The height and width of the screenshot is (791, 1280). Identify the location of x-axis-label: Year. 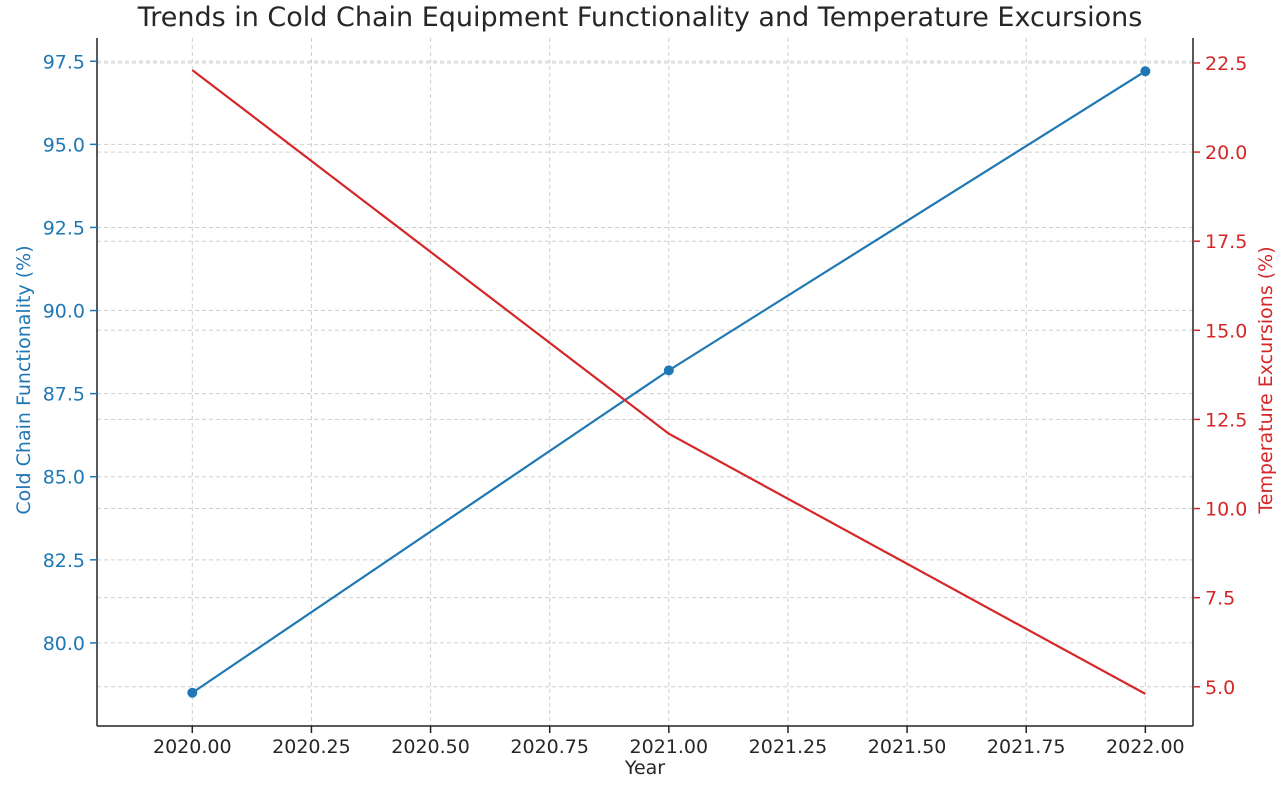
(645, 768).